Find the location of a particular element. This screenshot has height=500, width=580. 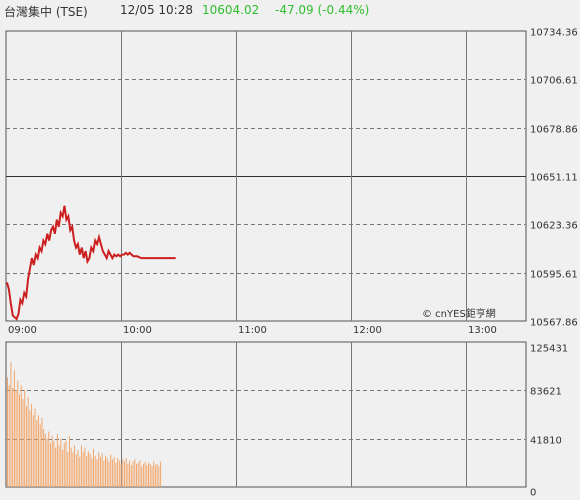

time-tick-label: 13:00 is located at coordinates (482, 330).